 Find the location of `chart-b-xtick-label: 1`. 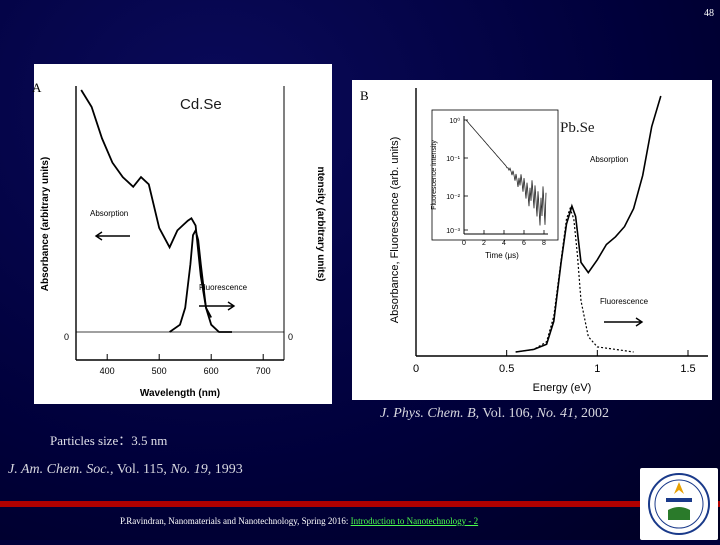

chart-b-xtick-label: 1 is located at coordinates (597, 369).